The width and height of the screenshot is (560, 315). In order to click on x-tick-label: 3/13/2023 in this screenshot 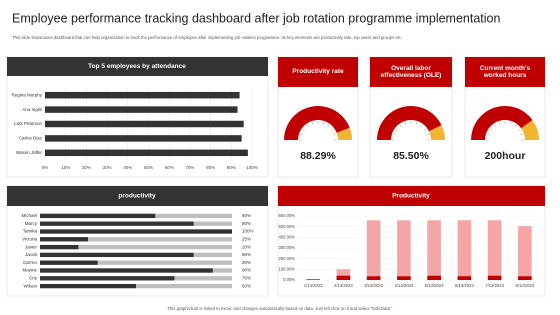, I will do `click(373, 285)`.